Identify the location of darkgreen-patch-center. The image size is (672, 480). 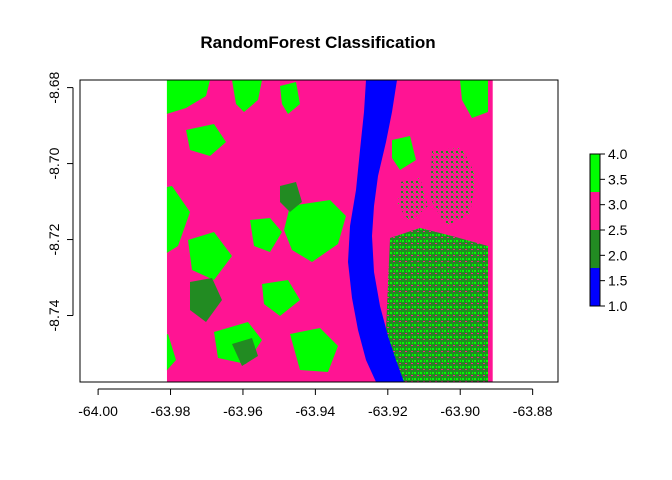
(291, 197).